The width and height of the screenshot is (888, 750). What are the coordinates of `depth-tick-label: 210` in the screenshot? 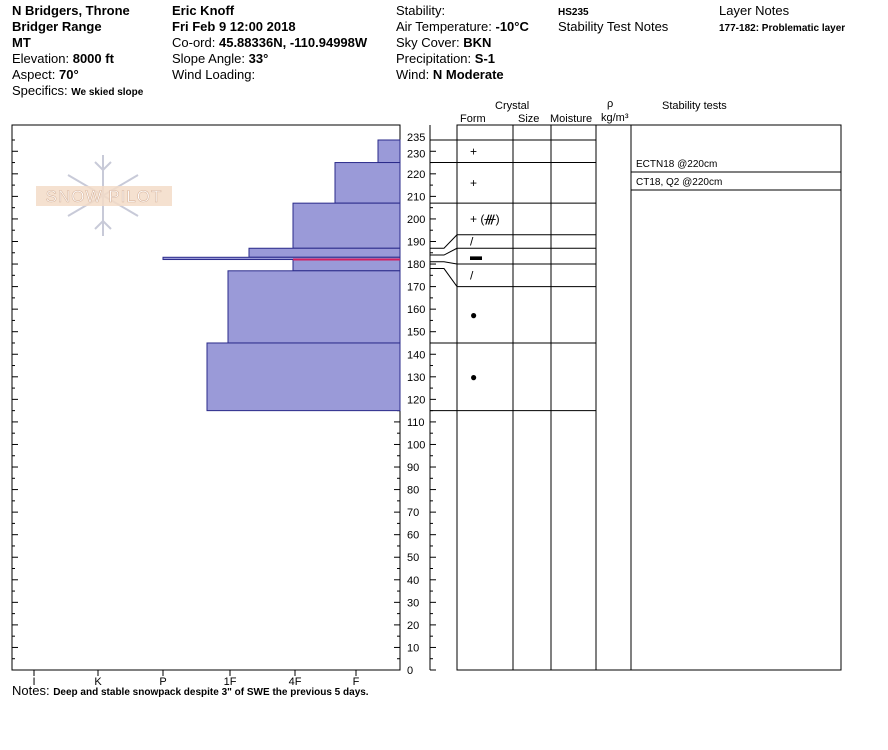 It's located at (416, 197).